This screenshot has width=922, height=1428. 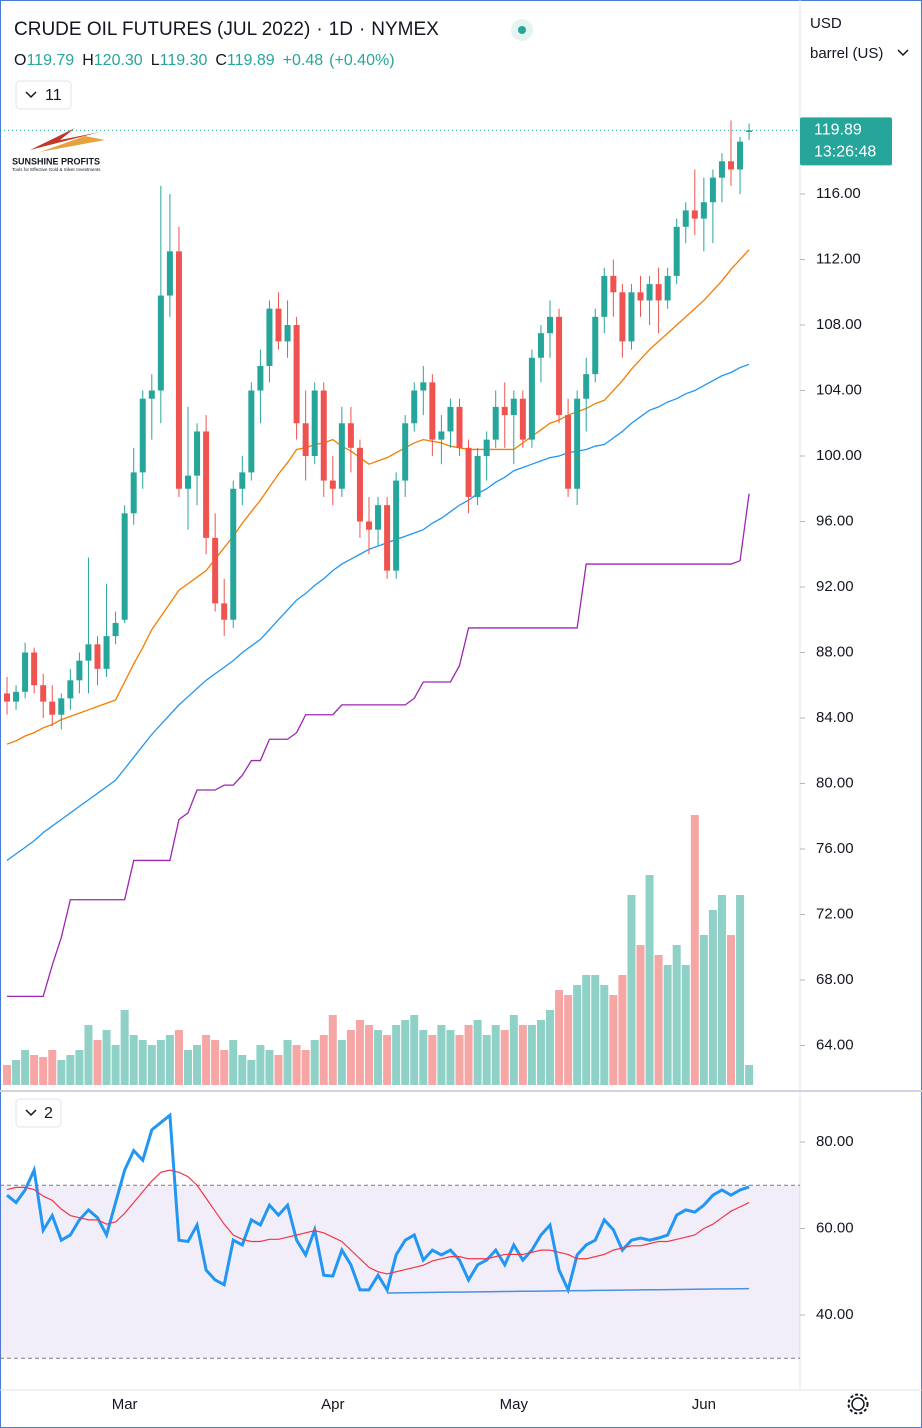 What do you see at coordinates (835, 1314) in the screenshot?
I see `y-tick-label: 40.00` at bounding box center [835, 1314].